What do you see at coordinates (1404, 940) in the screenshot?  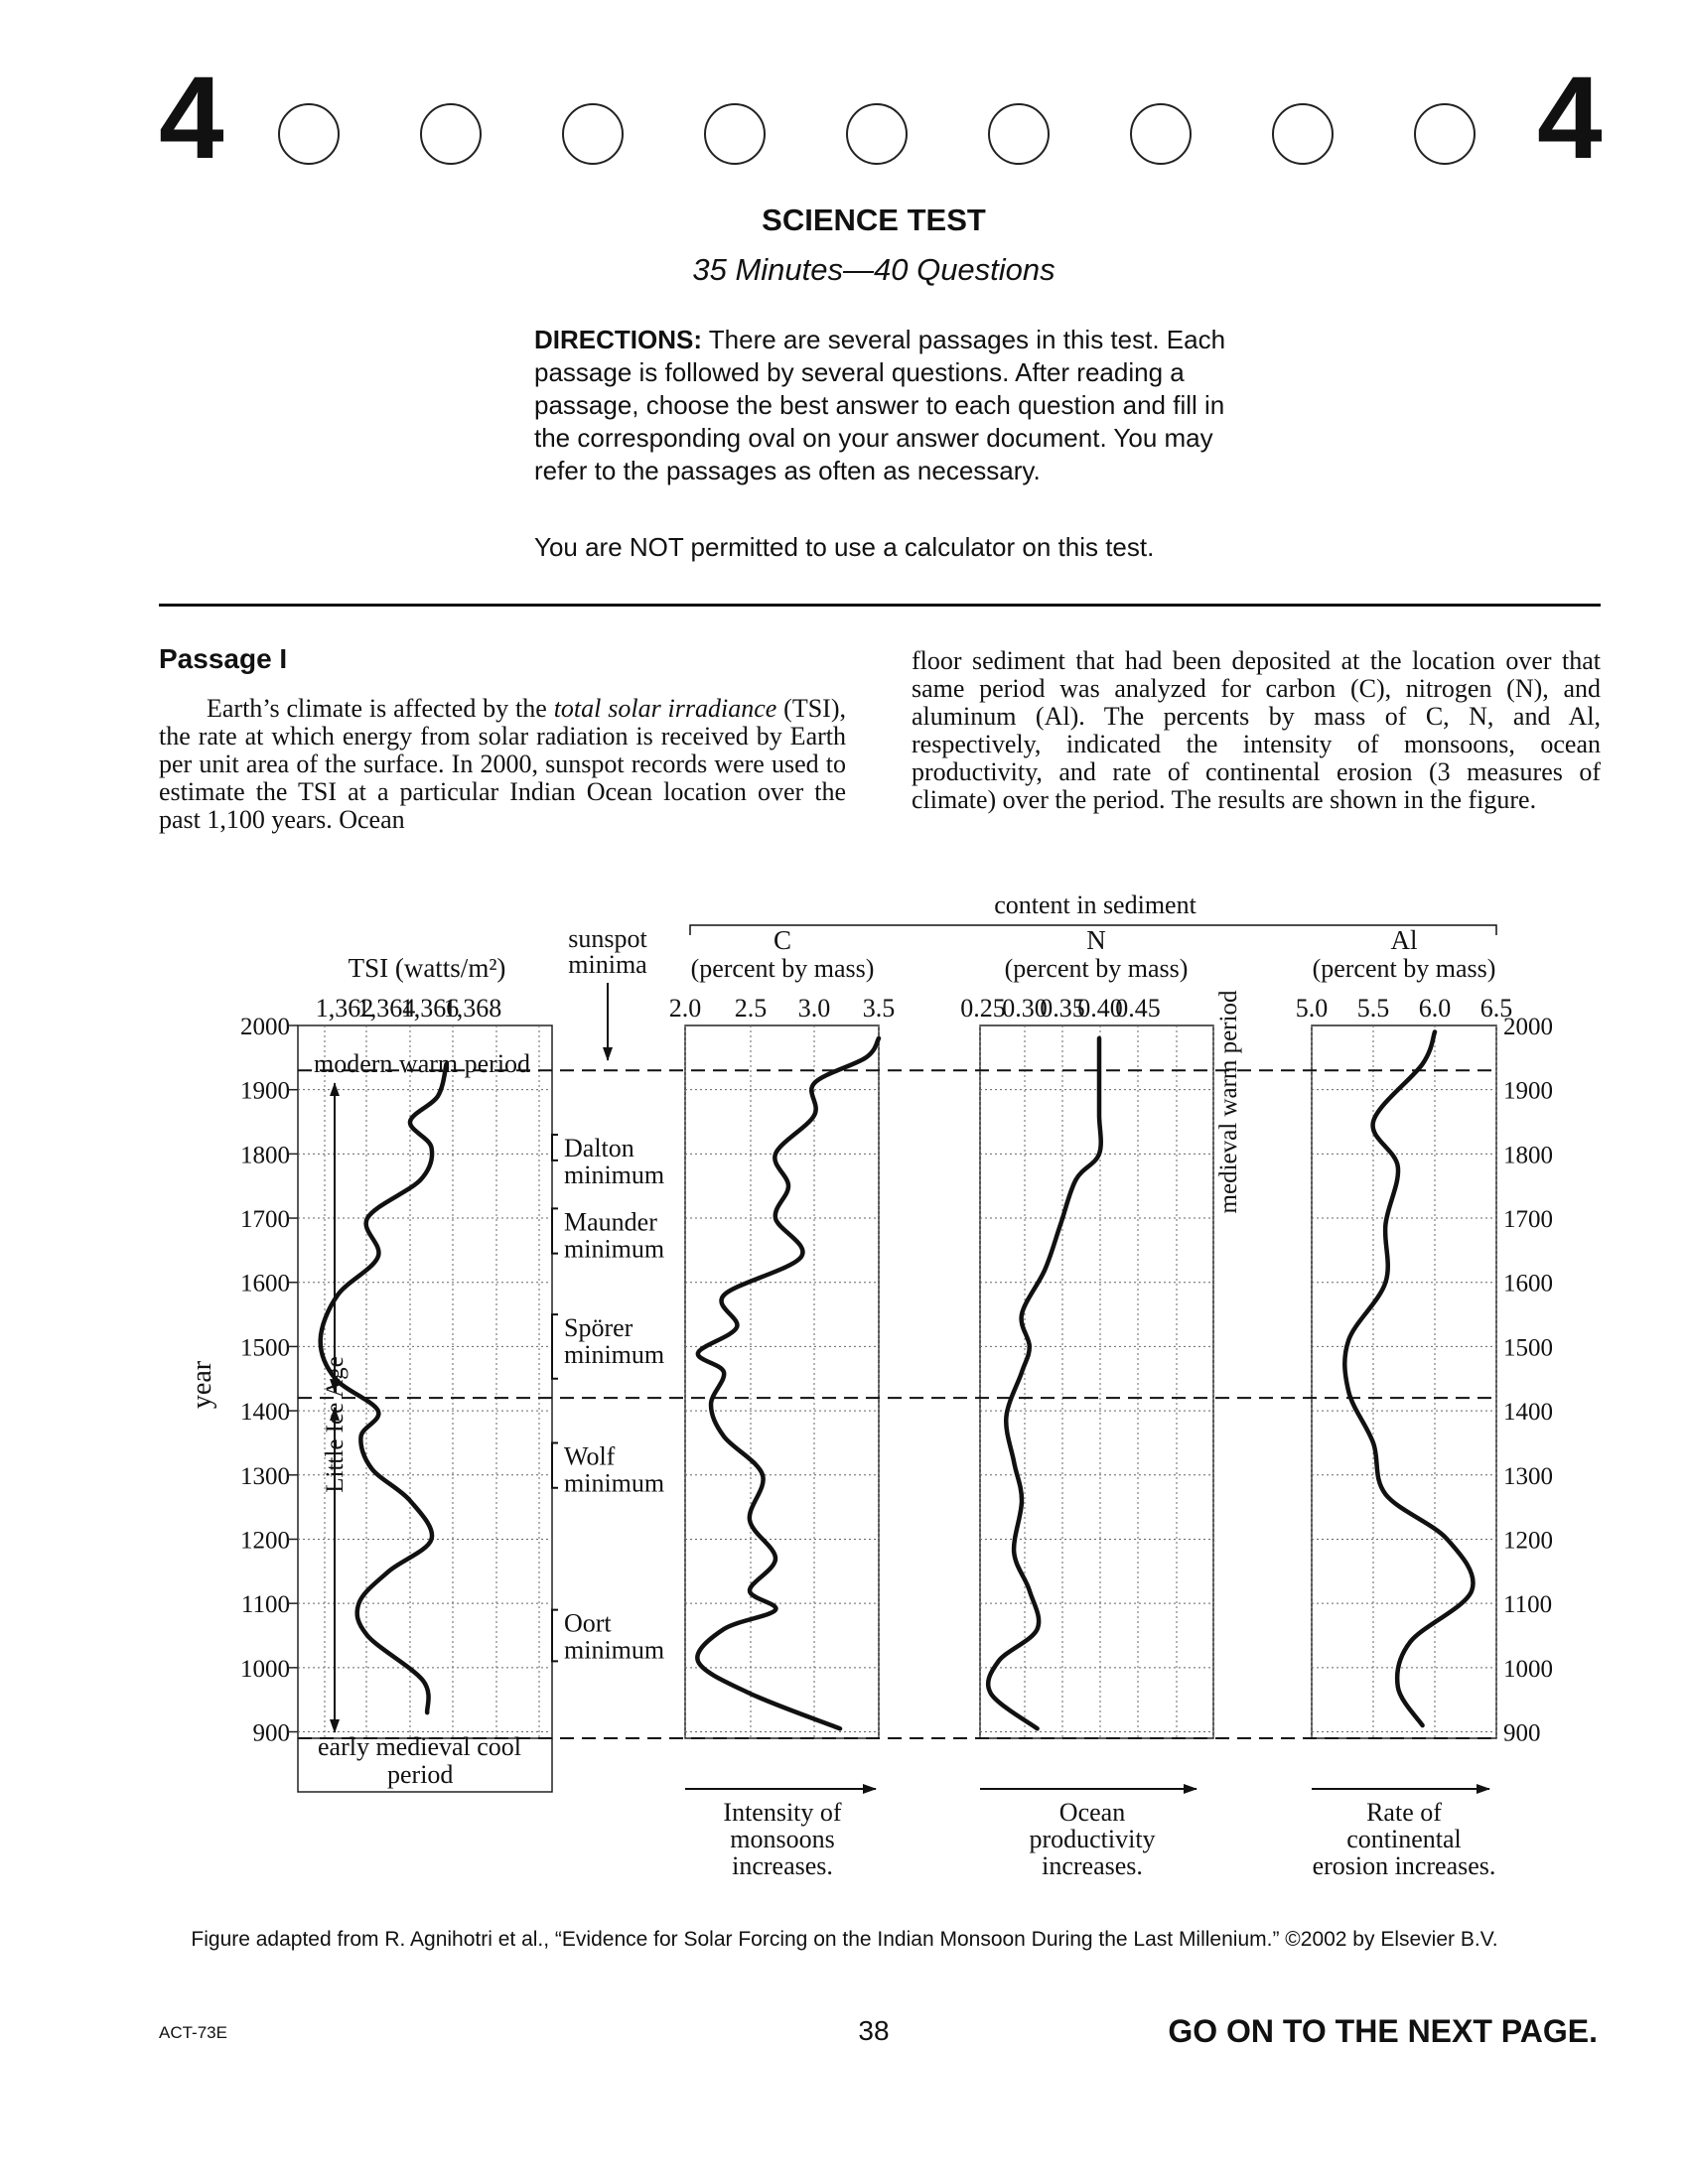 I see `panel-title-element-3: Al` at bounding box center [1404, 940].